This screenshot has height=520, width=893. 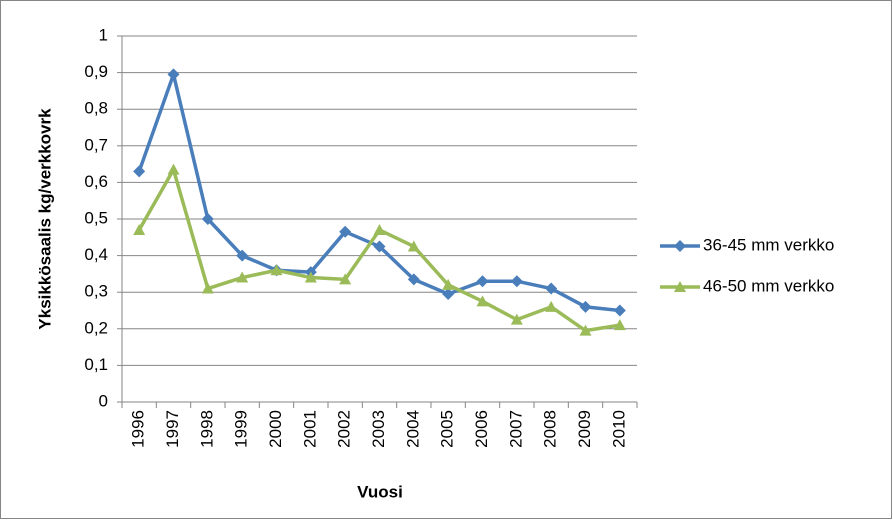 What do you see at coordinates (481, 429) in the screenshot?
I see `x-tick-label: 2006` at bounding box center [481, 429].